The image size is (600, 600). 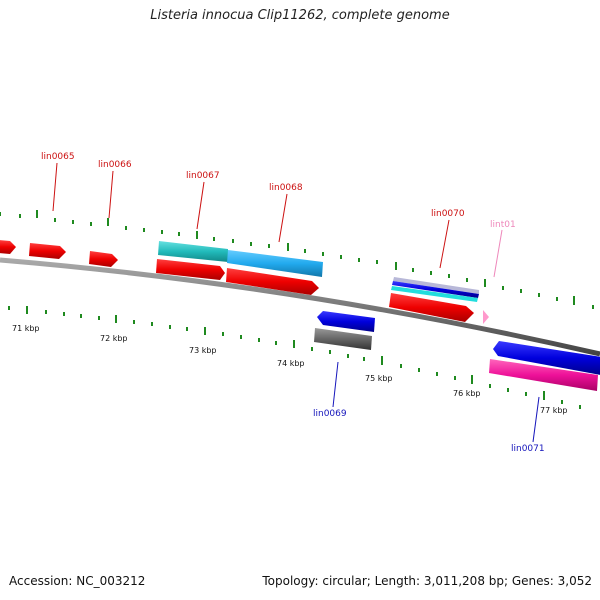 I want to click on feature-band-lin0067, so click(x=193, y=251).